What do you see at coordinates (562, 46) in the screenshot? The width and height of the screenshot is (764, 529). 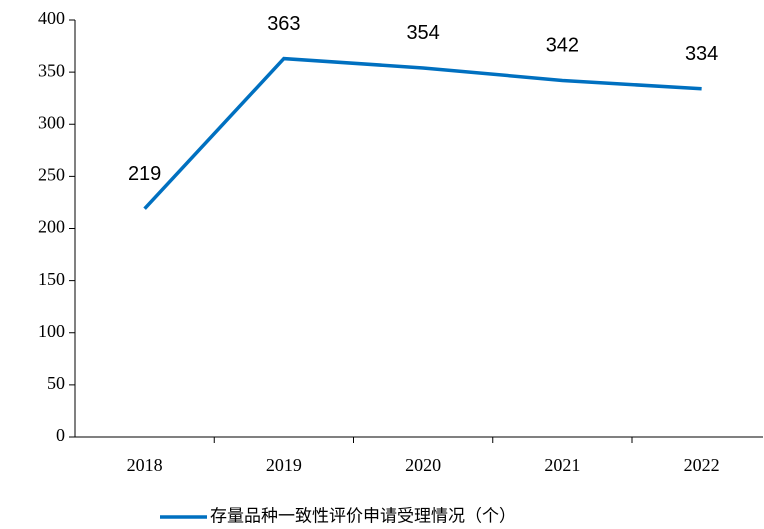 I see `data-label: 342` at bounding box center [562, 46].